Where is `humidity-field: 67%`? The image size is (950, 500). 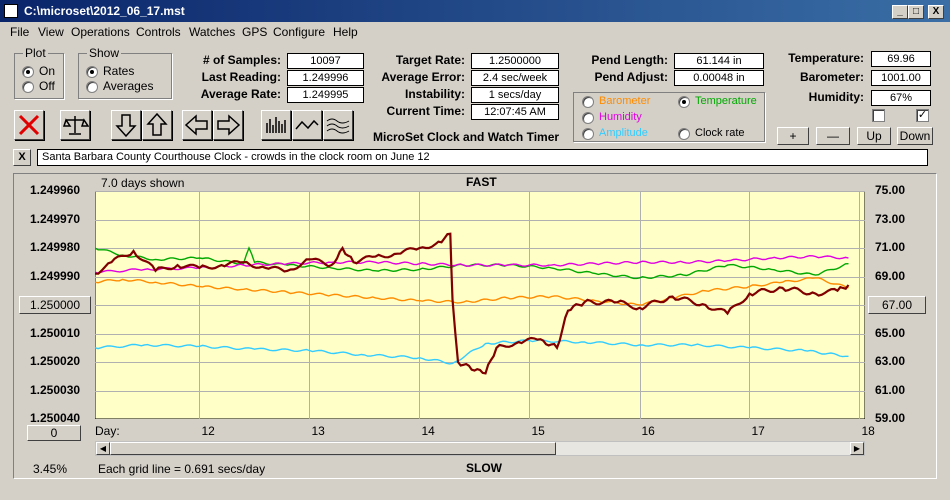
humidity-field: 67% is located at coordinates (901, 98).